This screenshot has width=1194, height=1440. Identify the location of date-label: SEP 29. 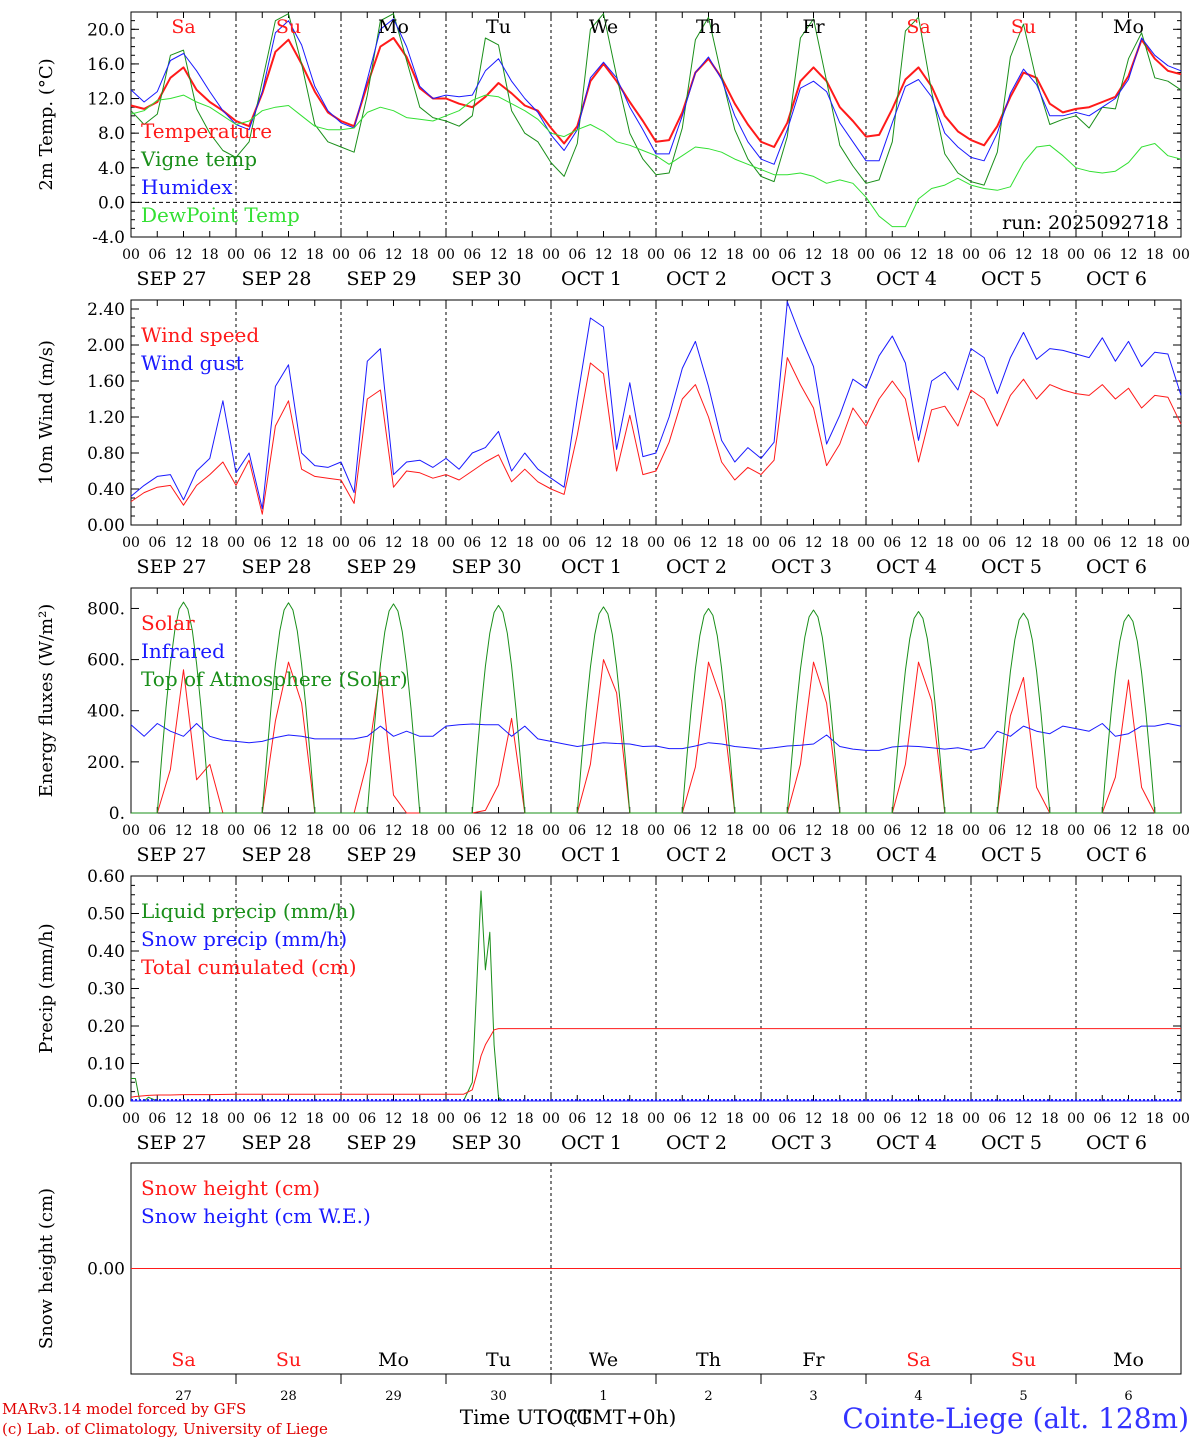
(382, 1143).